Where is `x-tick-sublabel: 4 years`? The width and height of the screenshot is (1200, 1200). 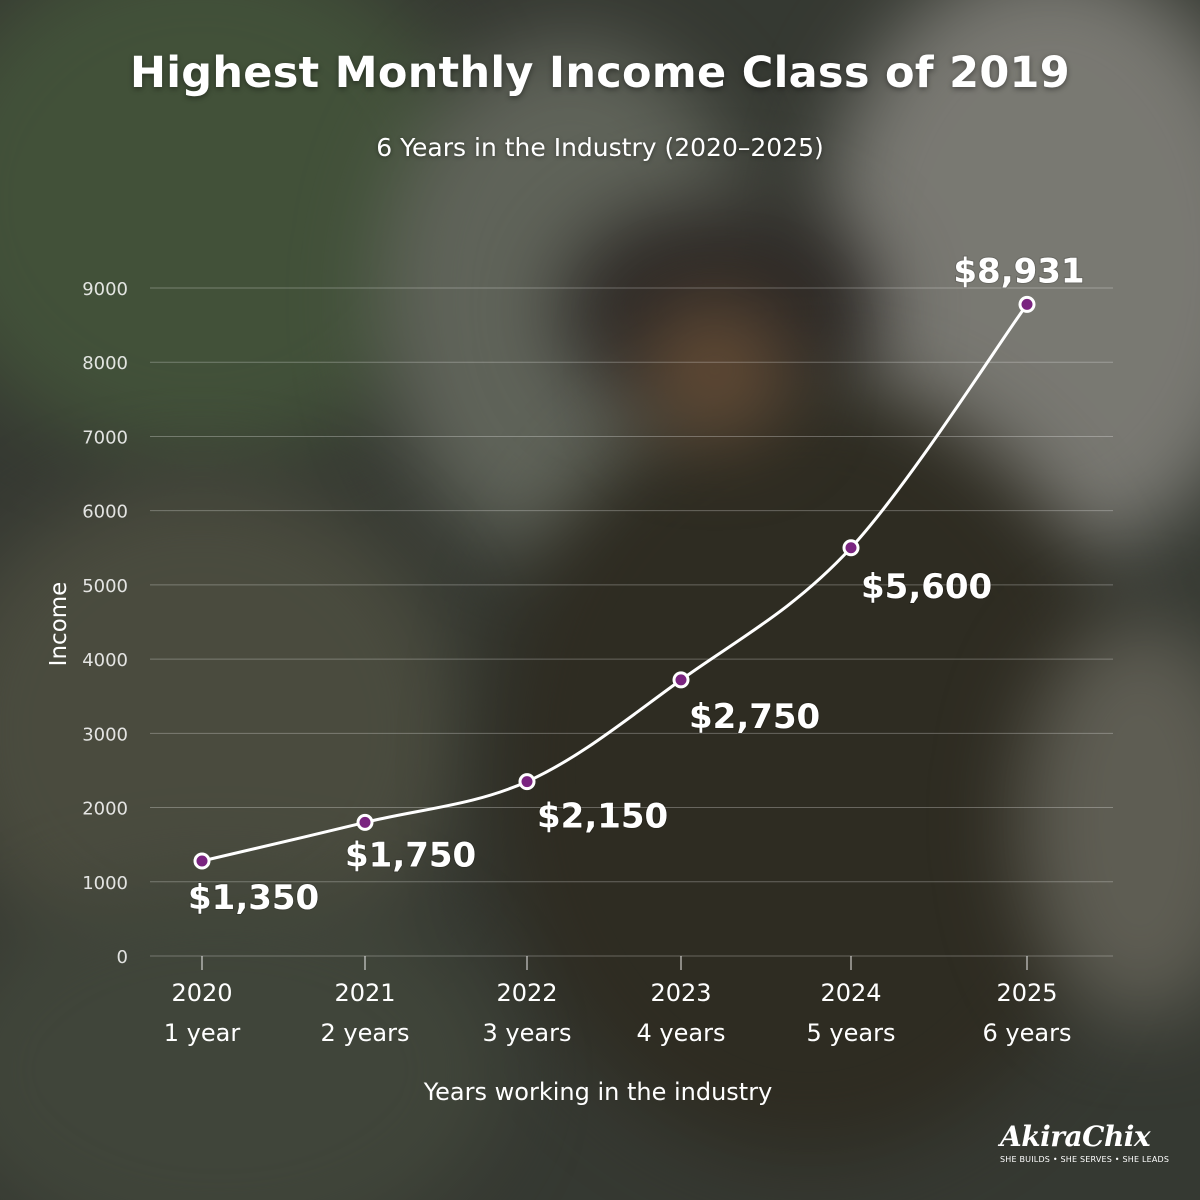
x-tick-sublabel: 4 years is located at coordinates (681, 1033).